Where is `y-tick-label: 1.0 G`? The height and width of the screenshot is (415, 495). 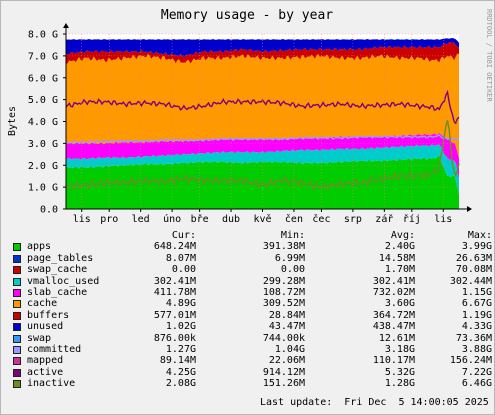
y-tick-label: 1.0 G is located at coordinates (43, 188).